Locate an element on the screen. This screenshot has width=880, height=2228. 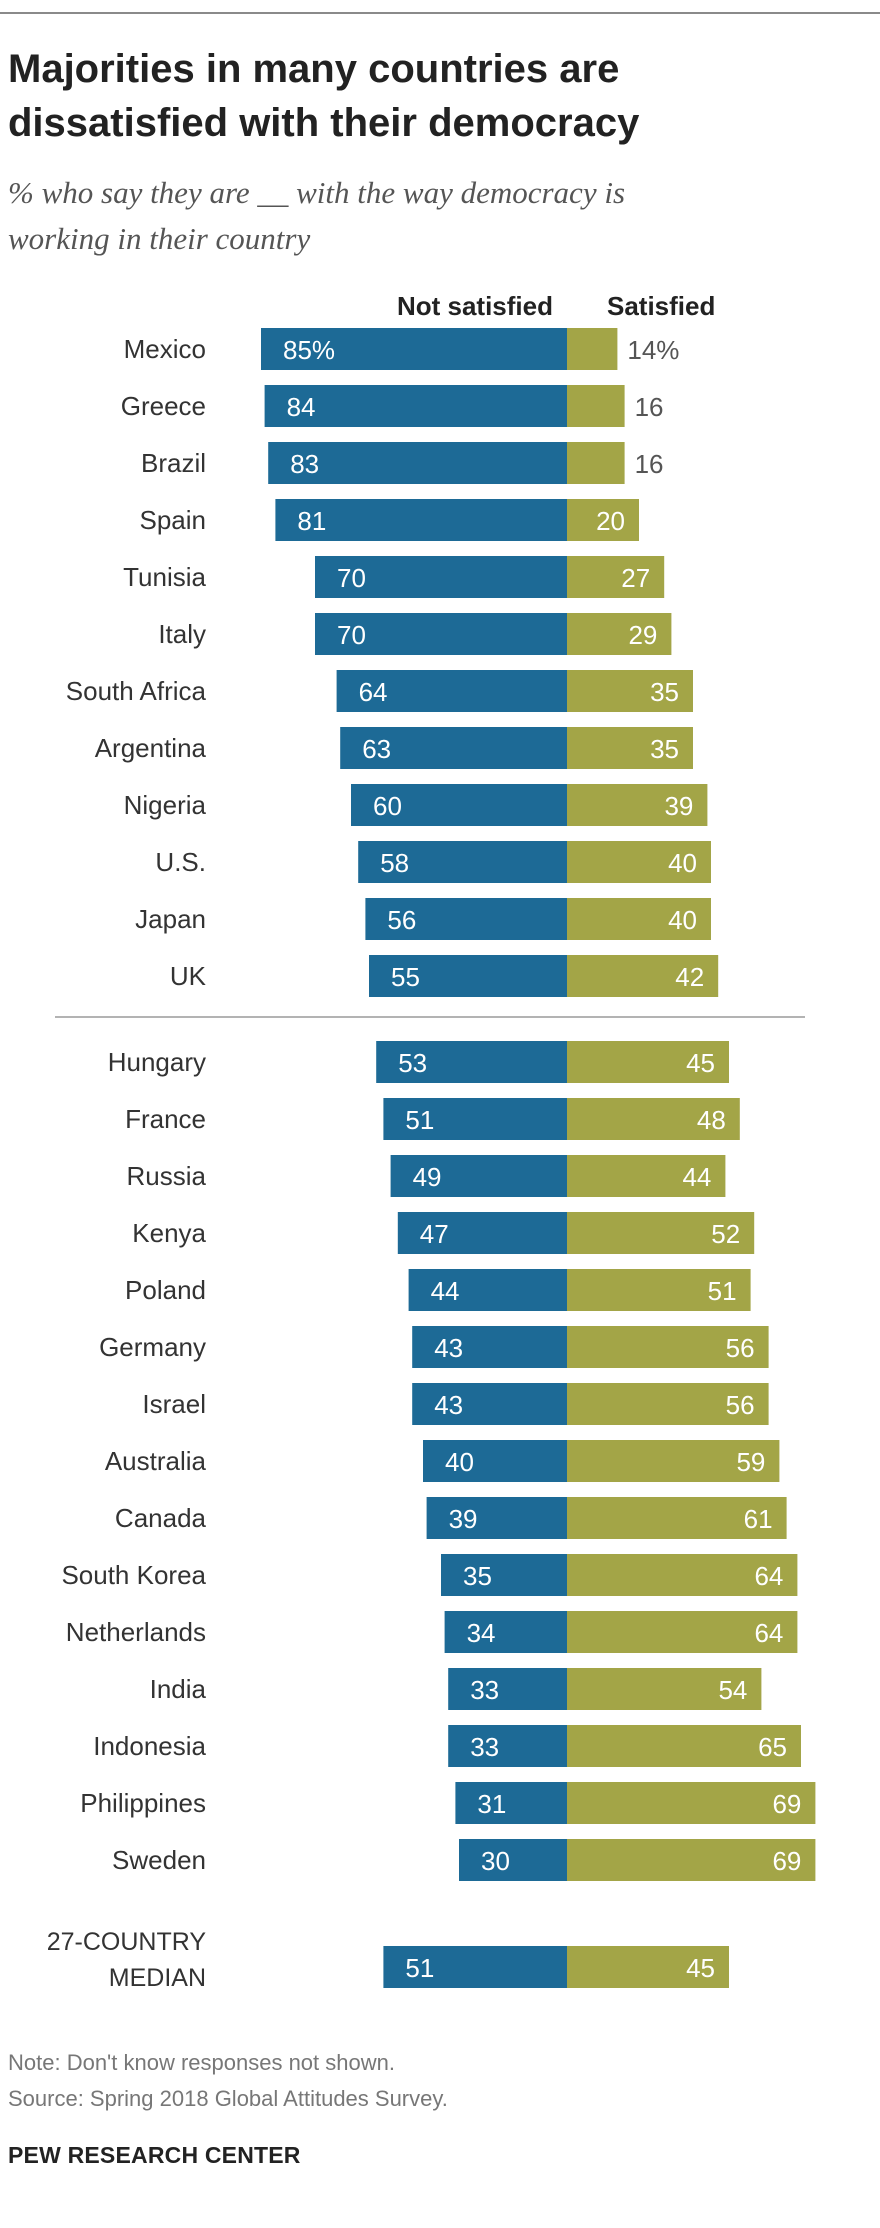
country-label: Nigeria is located at coordinates (165, 805).